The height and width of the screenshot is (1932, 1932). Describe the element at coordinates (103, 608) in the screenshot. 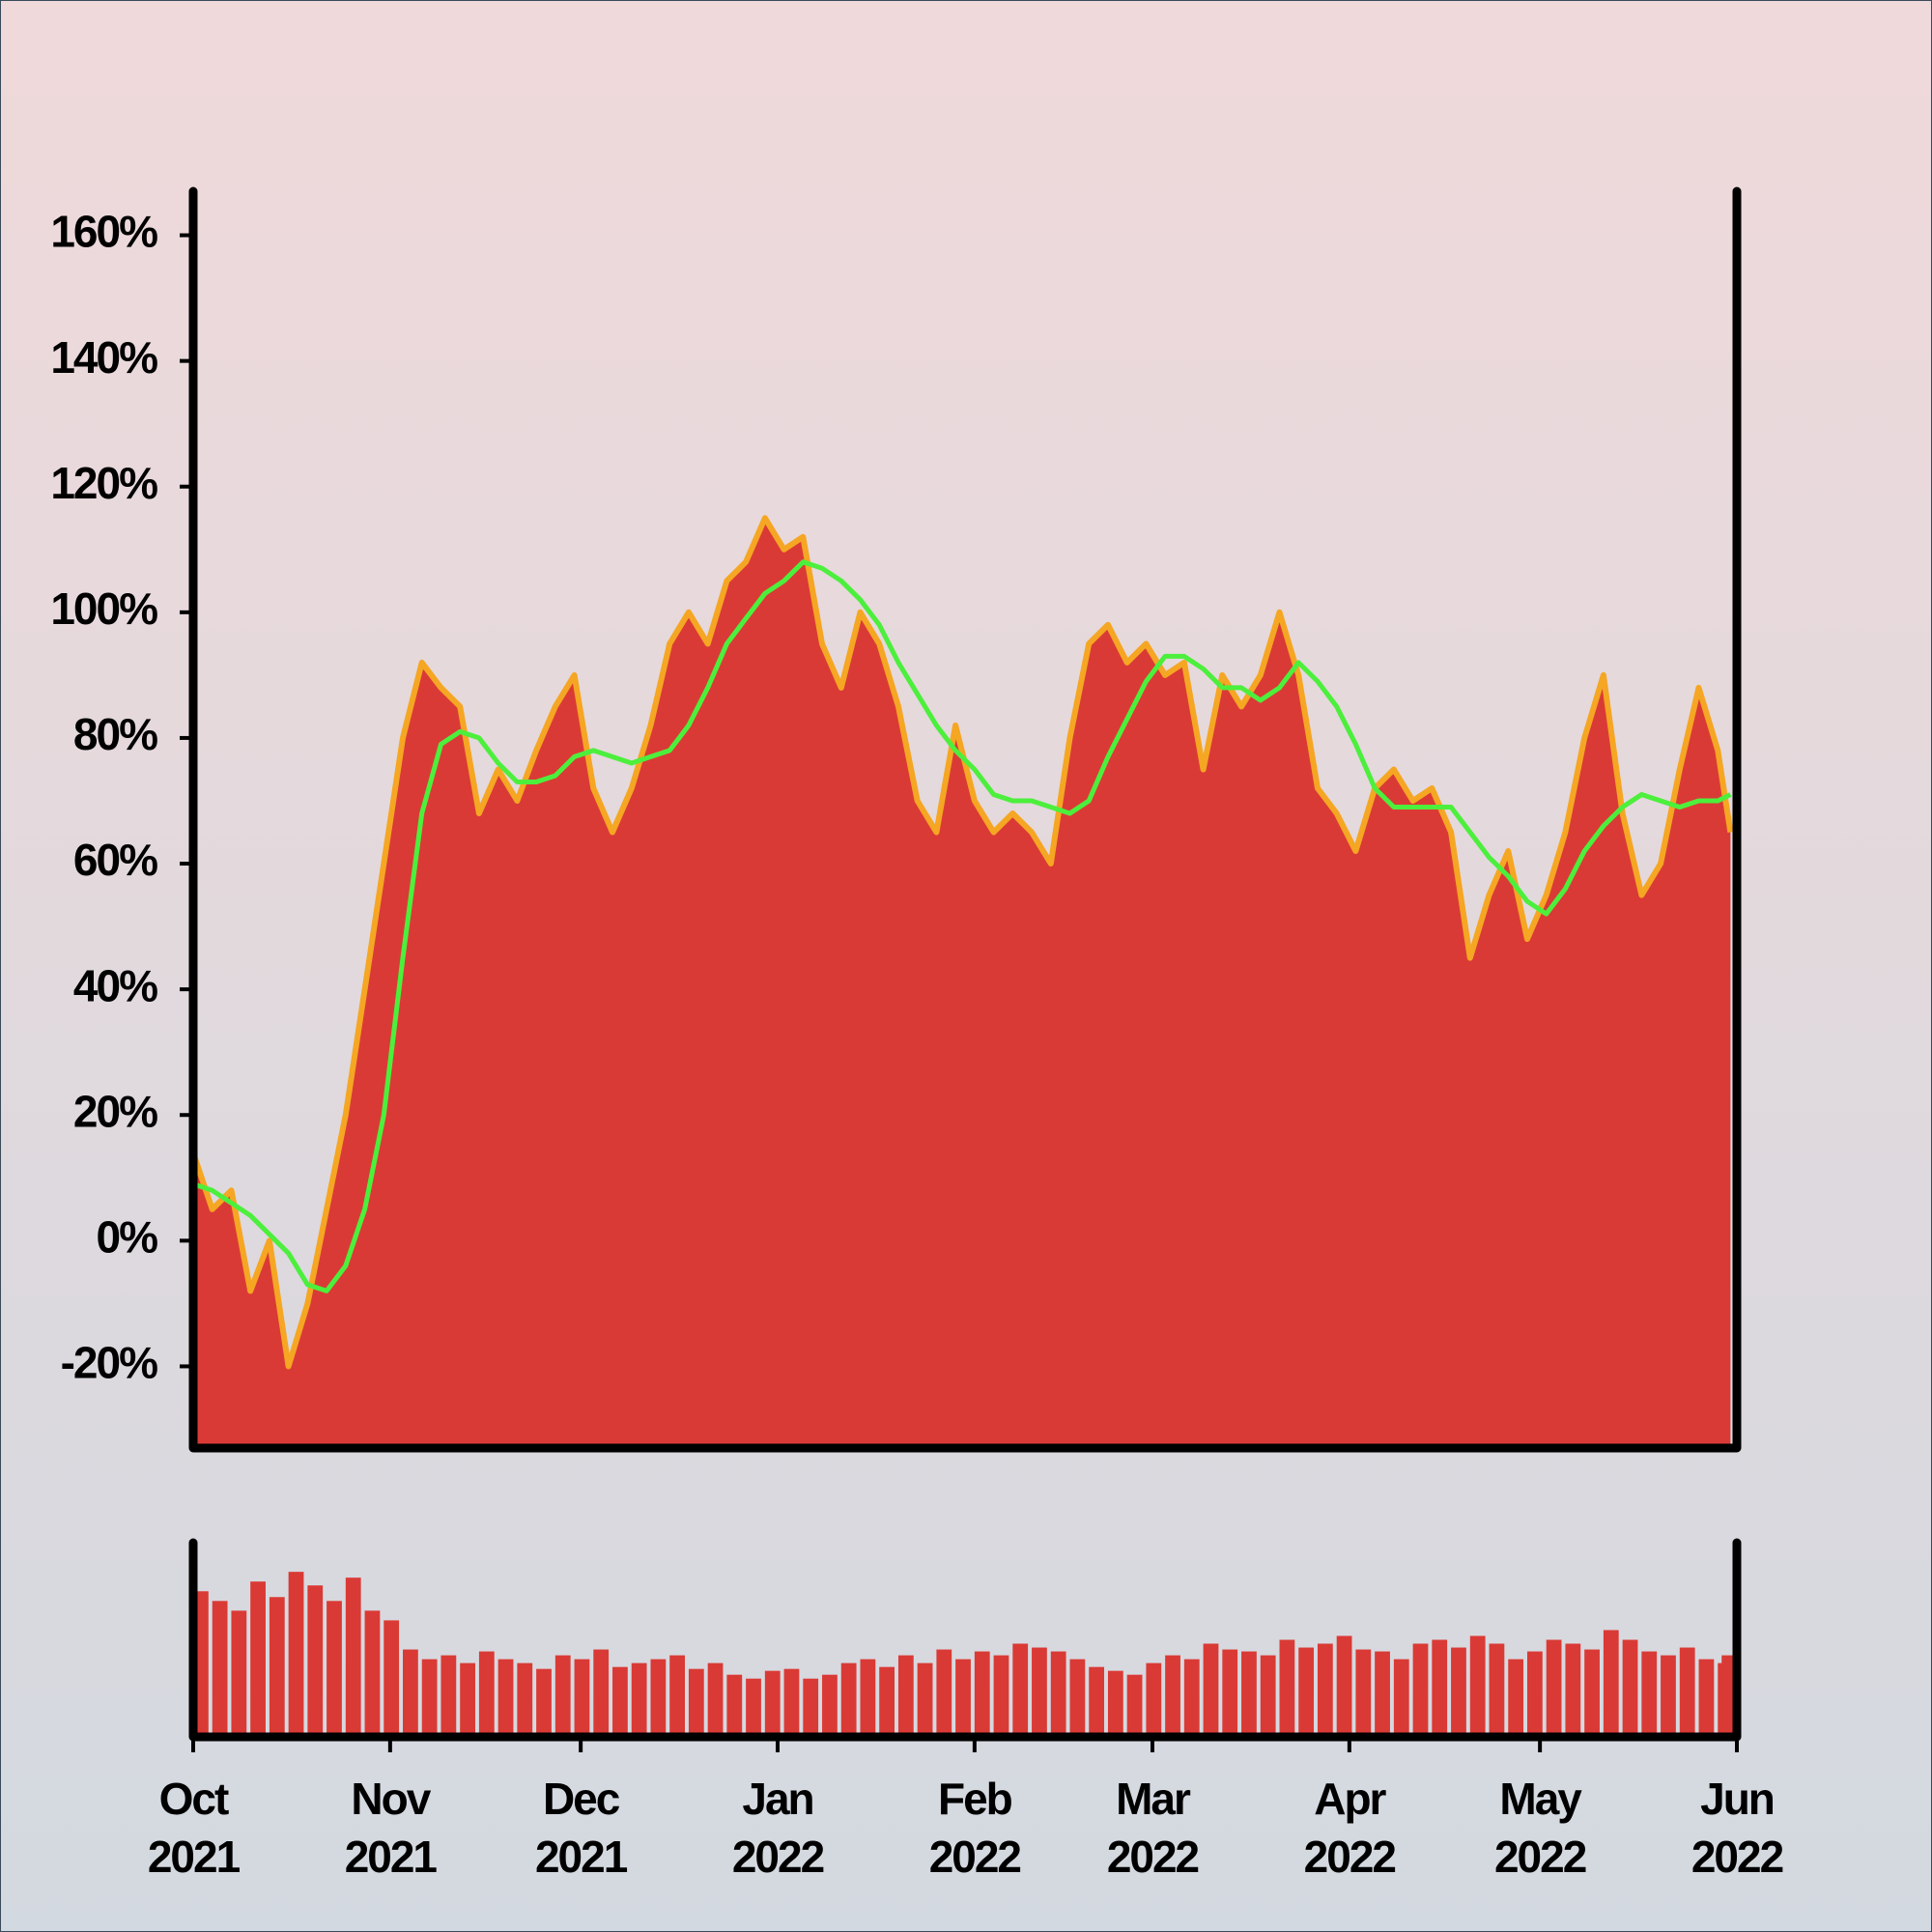

I see `y-tick-label: 100%` at that location.